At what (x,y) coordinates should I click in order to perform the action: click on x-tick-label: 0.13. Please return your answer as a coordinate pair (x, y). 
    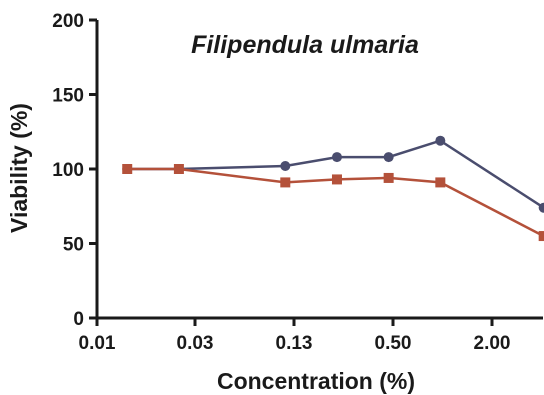
    Looking at the image, I should click on (294, 343).